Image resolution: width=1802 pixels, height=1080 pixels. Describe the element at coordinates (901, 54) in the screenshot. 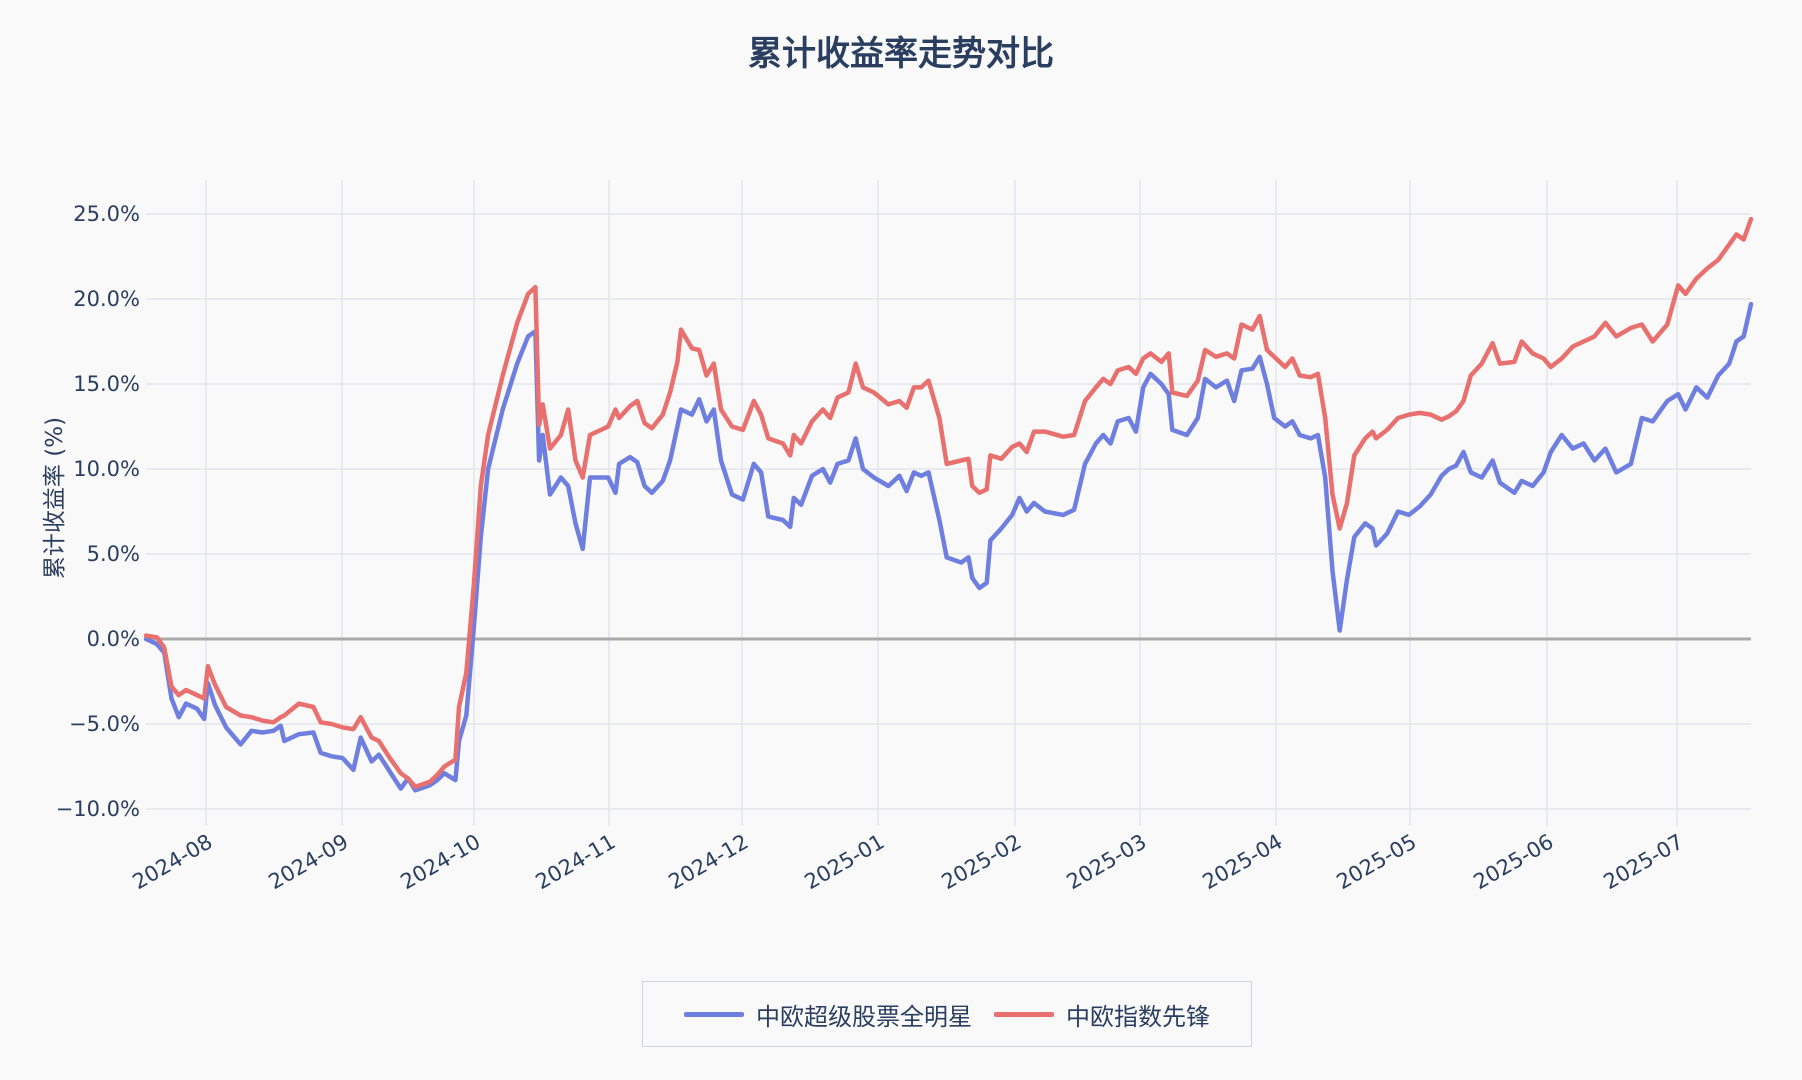

I see `chart-title: 累计收益率走势对比` at that location.